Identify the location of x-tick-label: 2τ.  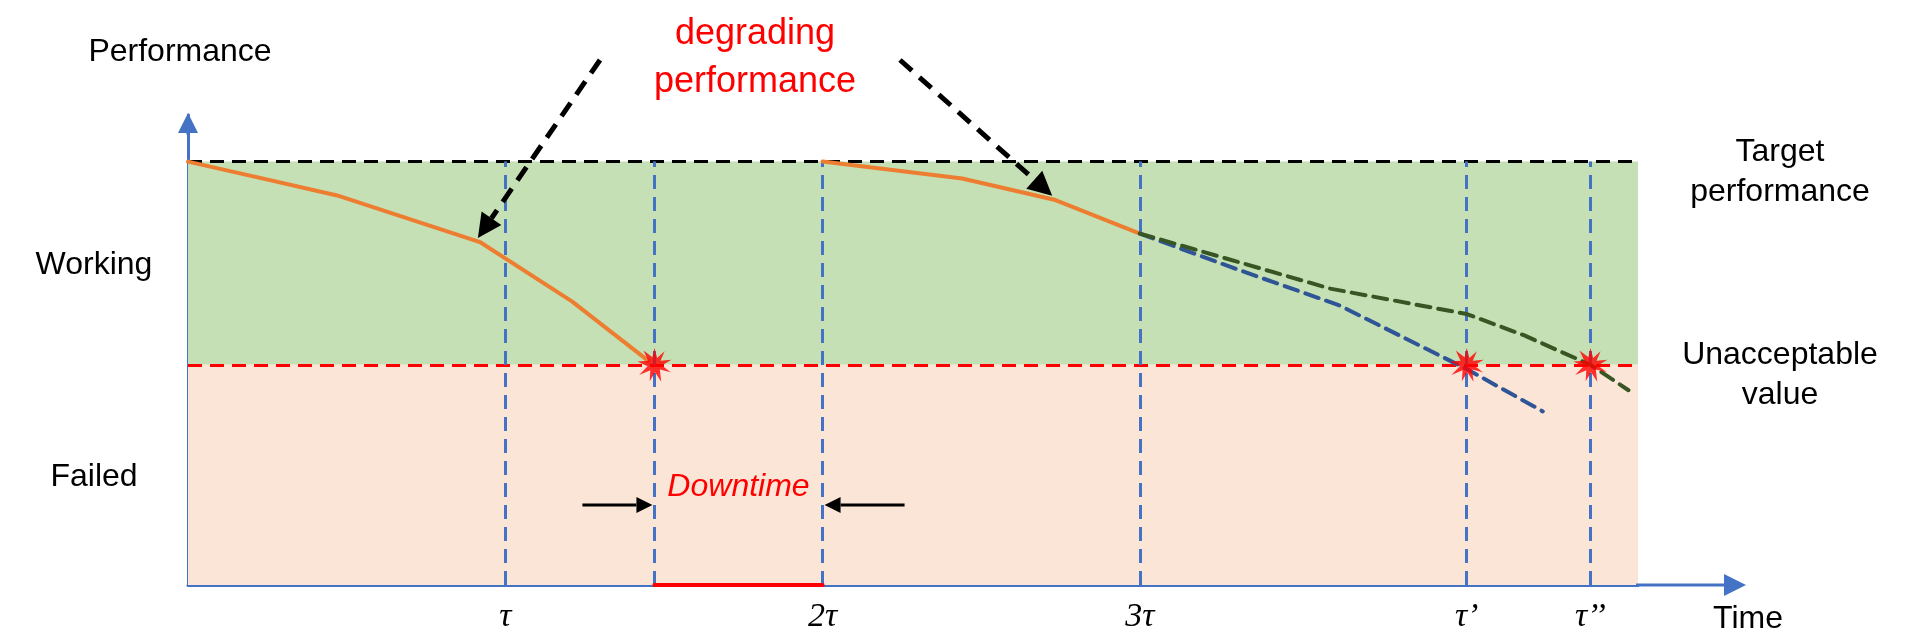
(823, 614).